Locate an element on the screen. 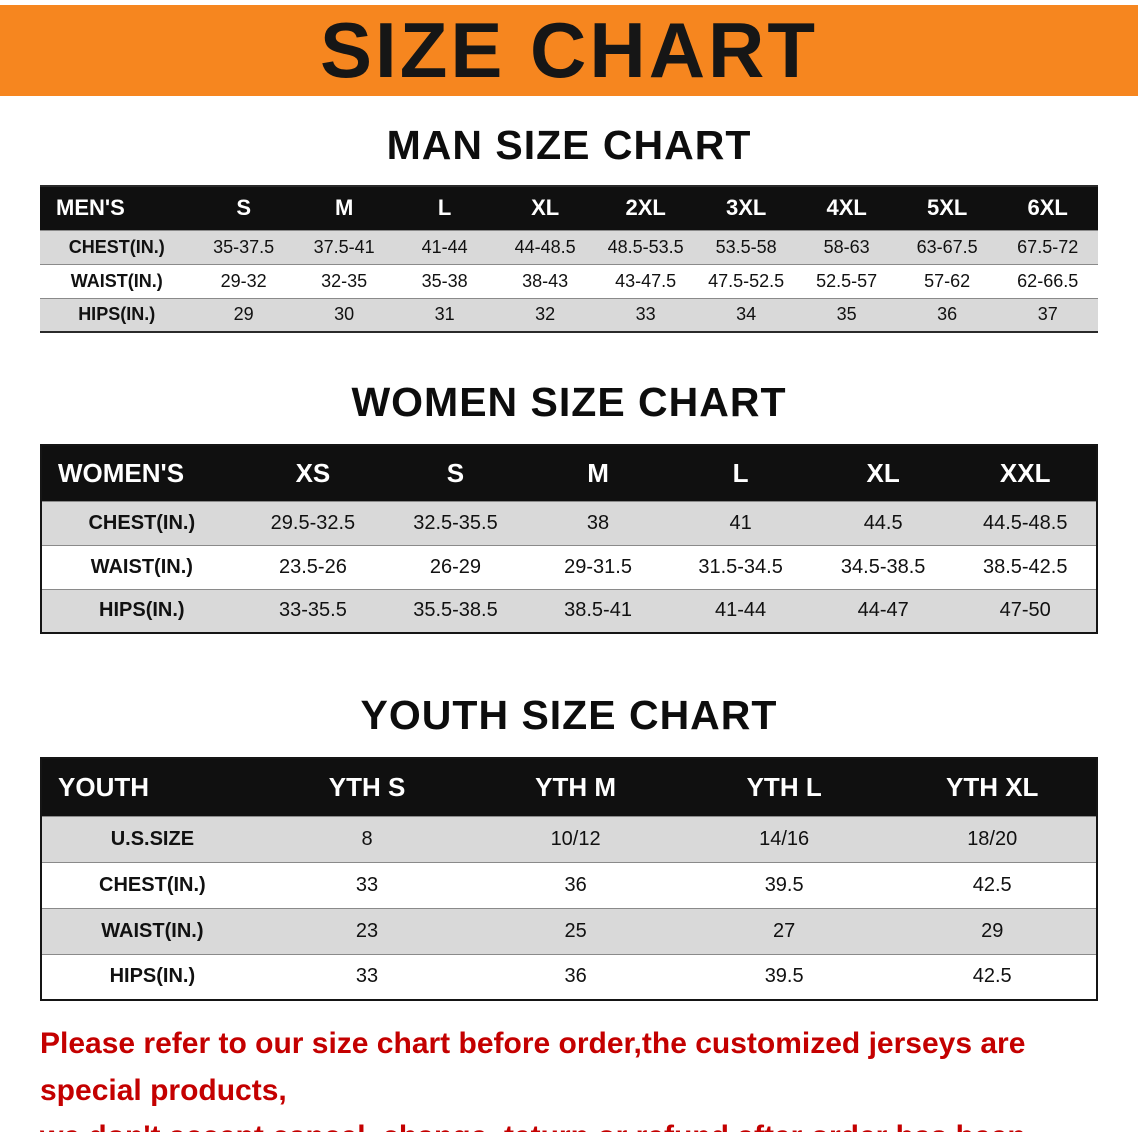  size-value-cell: 32 is located at coordinates (545, 314).